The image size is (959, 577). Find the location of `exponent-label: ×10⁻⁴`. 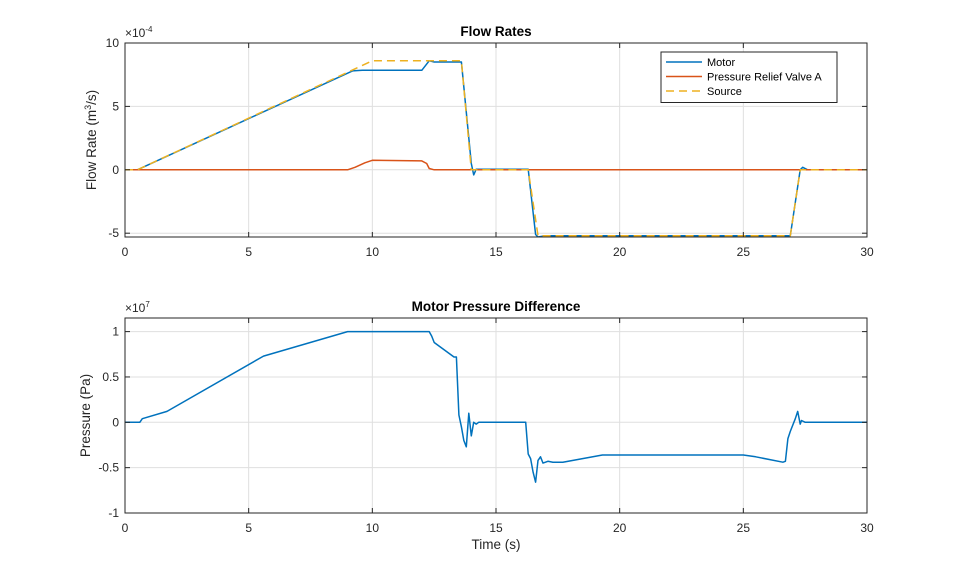

exponent-label: ×10⁻⁴ is located at coordinates (139, 32).